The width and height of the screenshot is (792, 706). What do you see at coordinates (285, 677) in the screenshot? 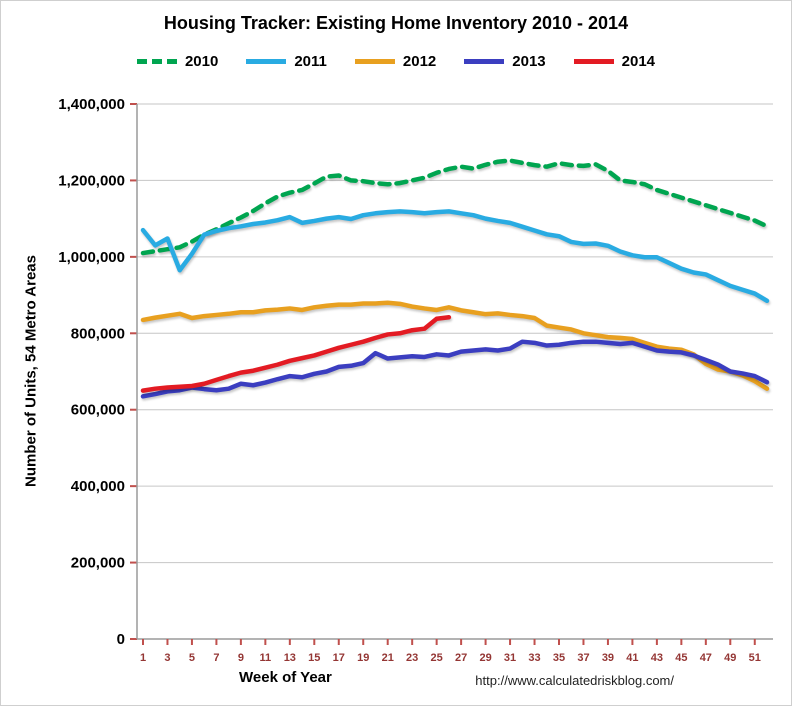
I see `x-axis-title: Week of Year` at bounding box center [285, 677].